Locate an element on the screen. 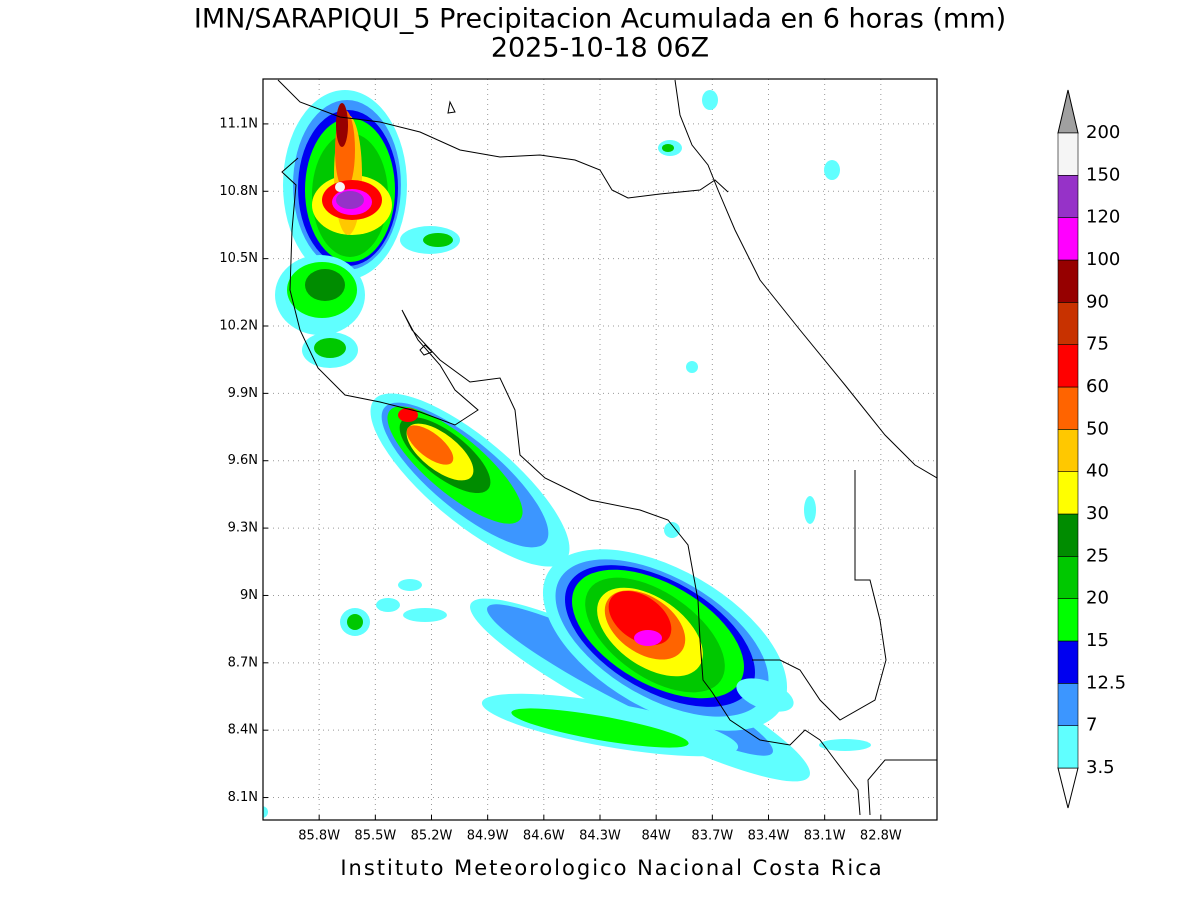 This screenshot has width=1200, height=904. x-tick-label: 85.2W is located at coordinates (432, 836).